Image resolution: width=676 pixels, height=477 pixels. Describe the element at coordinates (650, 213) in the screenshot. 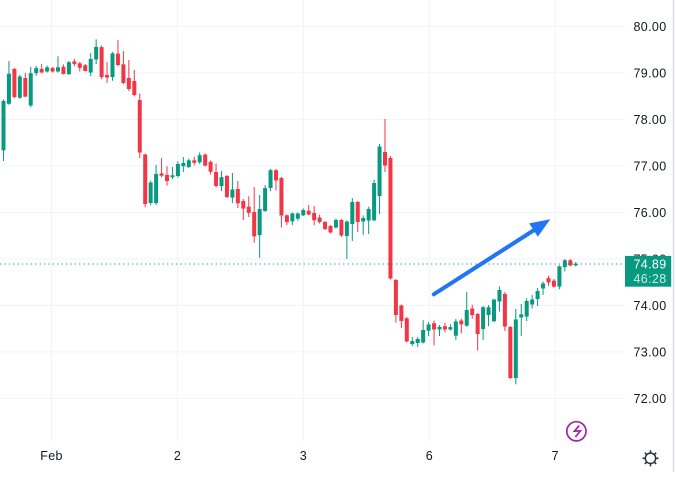

I see `svg-text: 76.00` at that location.